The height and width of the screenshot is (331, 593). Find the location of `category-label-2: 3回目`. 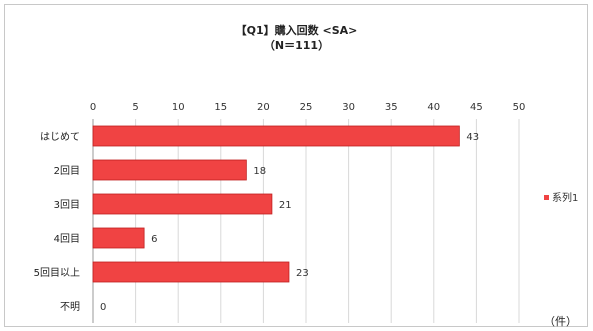

category-label-2: 3回目 is located at coordinates (67, 205).